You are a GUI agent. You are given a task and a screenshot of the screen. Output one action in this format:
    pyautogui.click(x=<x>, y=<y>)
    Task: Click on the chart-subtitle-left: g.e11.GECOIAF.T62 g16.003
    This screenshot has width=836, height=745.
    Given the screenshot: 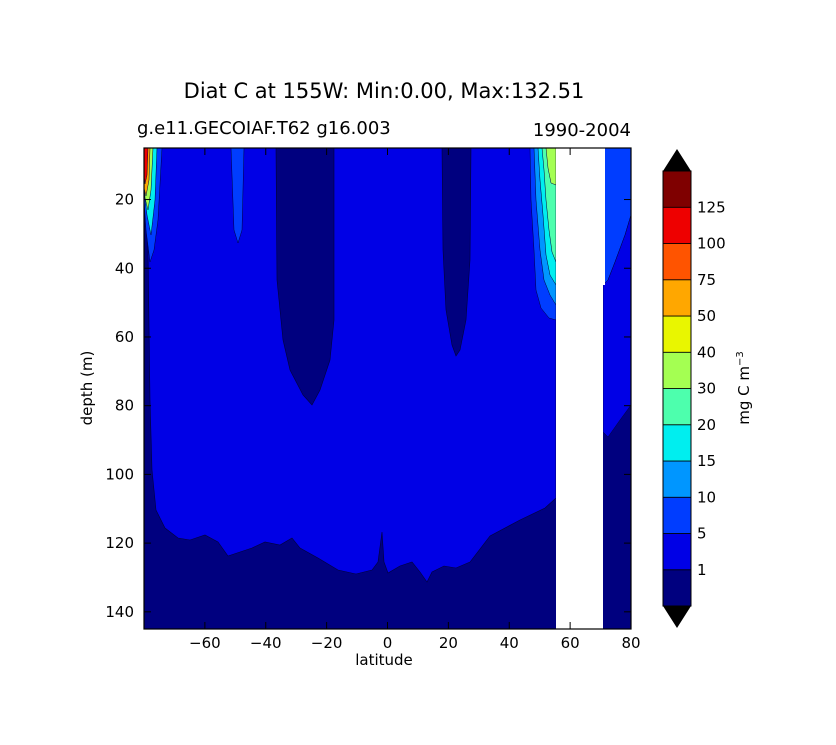 What is the action you would take?
    pyautogui.click(x=264, y=128)
    